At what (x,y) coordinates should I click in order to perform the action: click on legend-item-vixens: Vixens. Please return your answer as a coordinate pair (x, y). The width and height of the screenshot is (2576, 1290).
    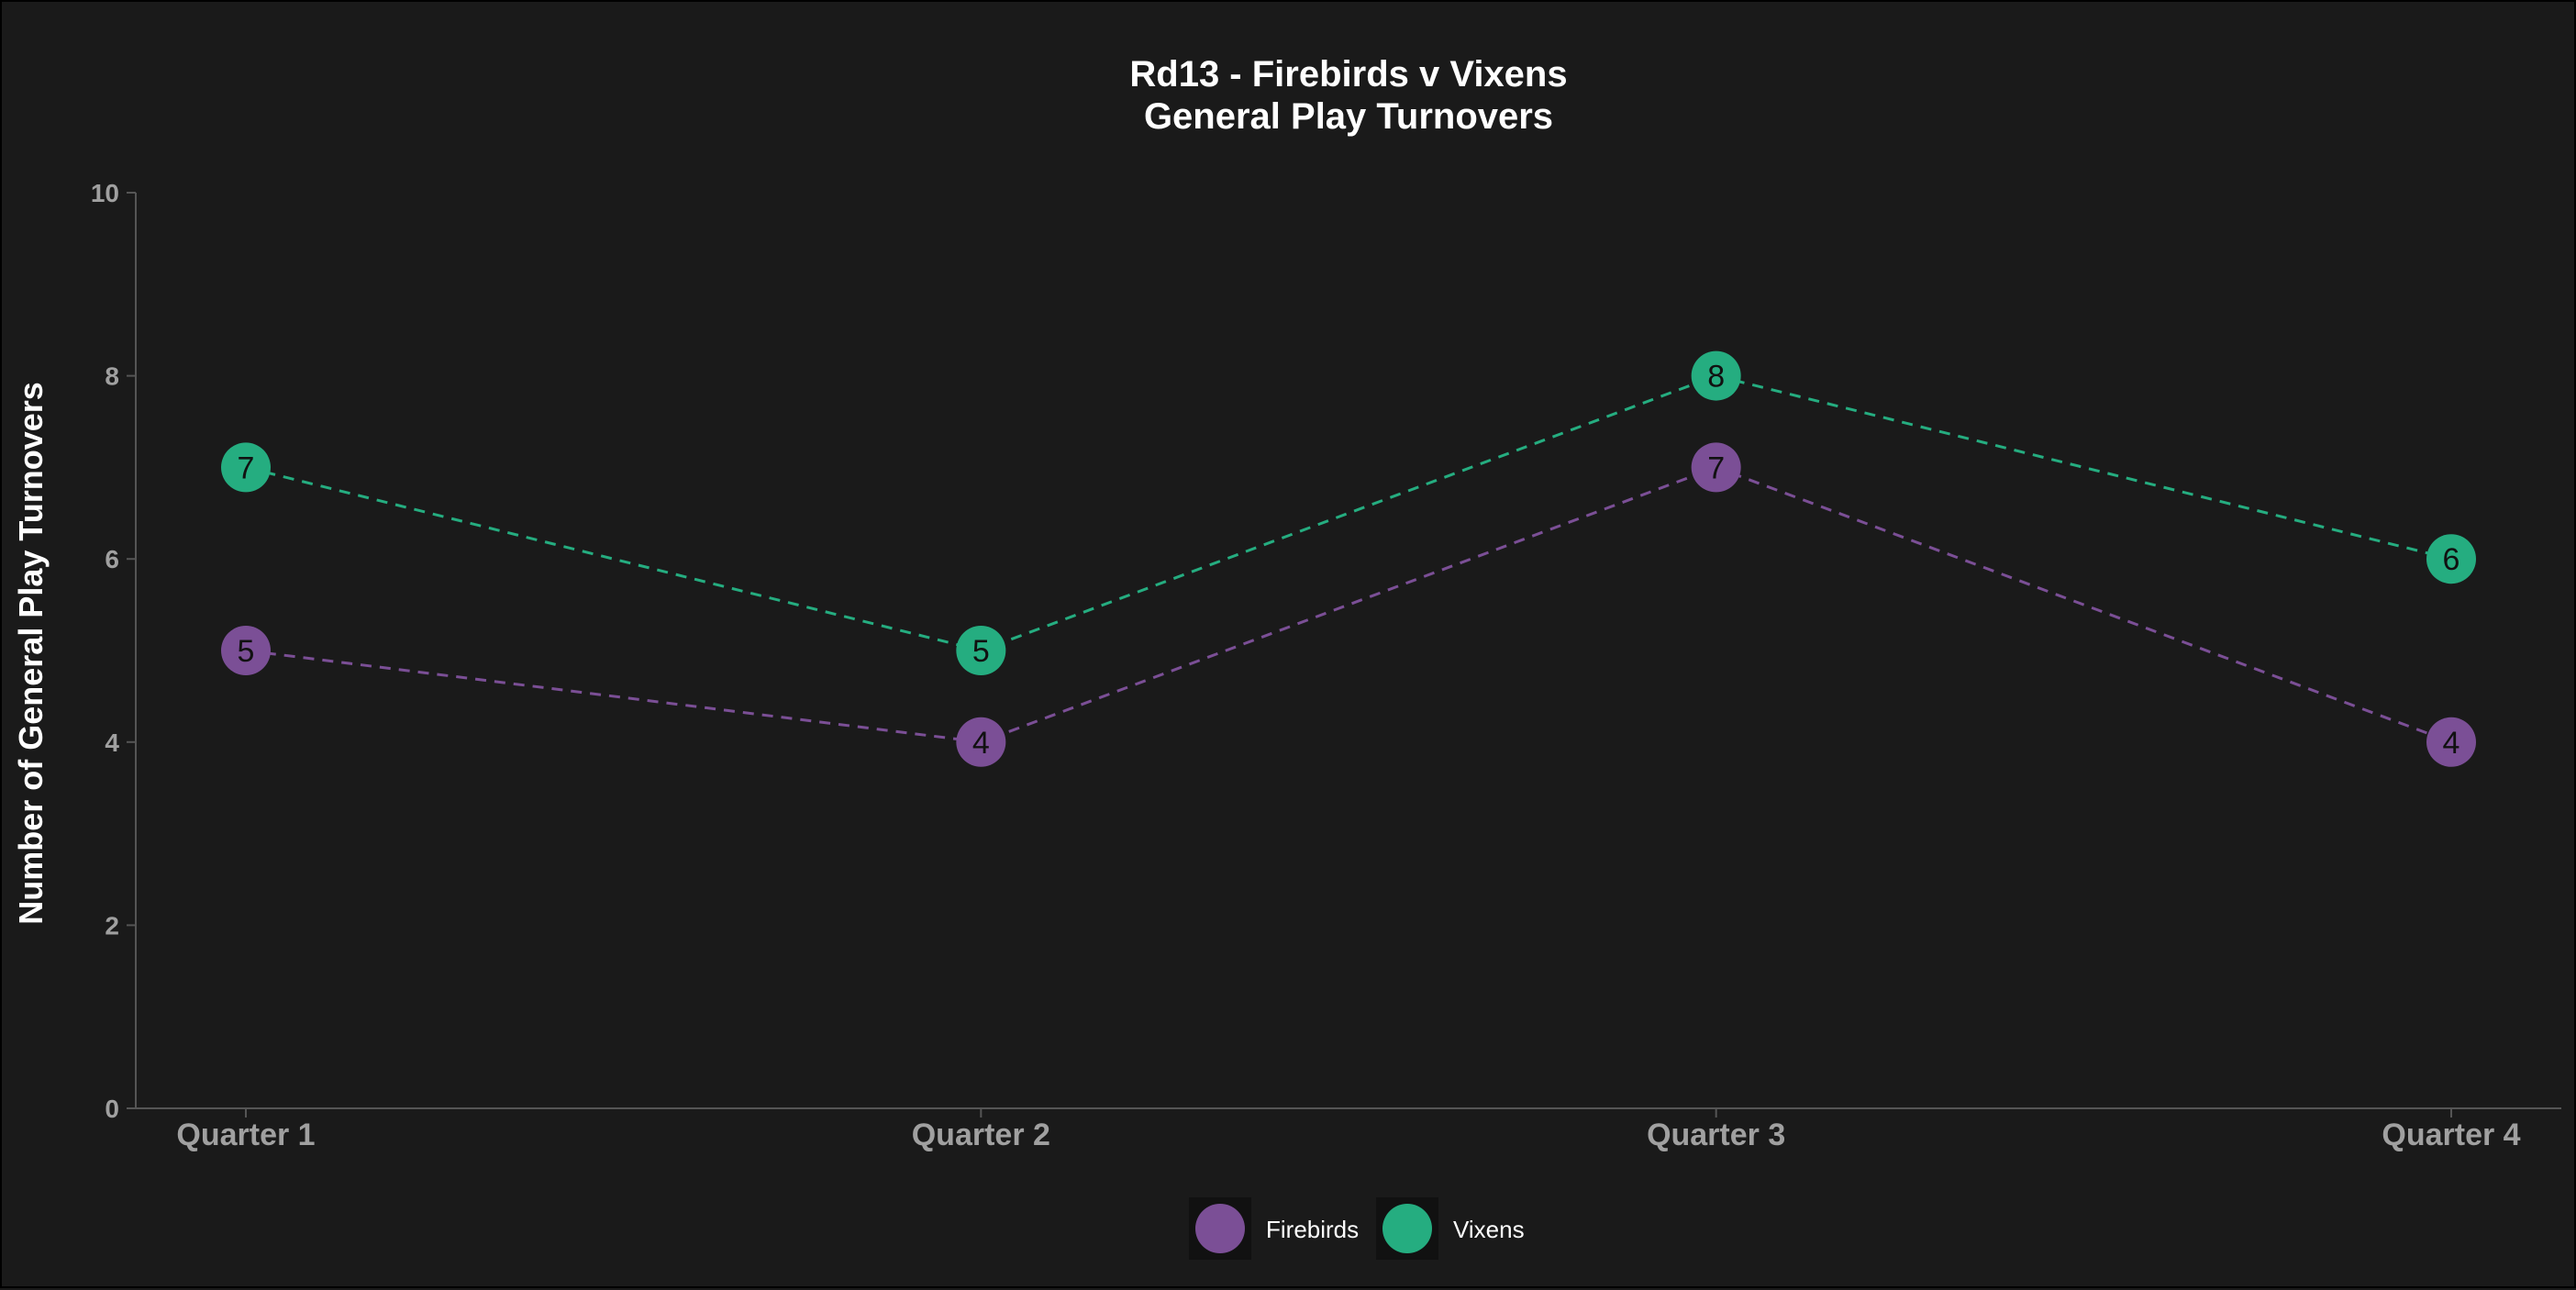
    Looking at the image, I should click on (1450, 1228).